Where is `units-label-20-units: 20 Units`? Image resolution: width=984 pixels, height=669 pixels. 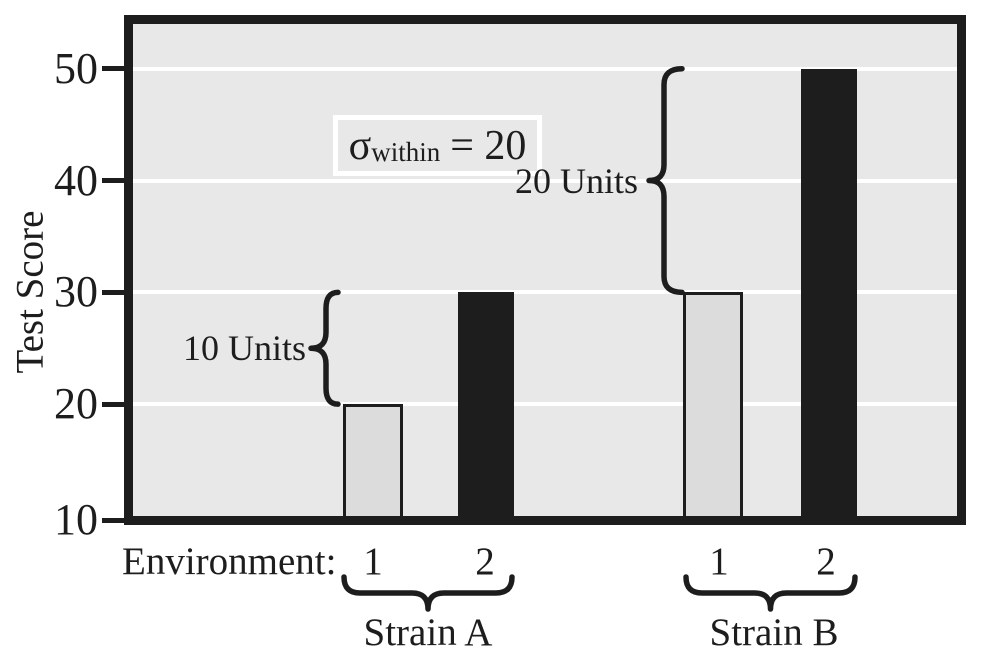
units-label-20-units: 20 Units is located at coordinates (576, 180).